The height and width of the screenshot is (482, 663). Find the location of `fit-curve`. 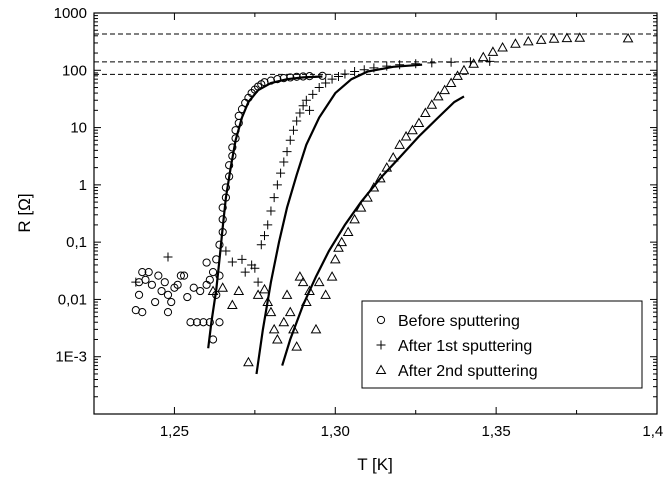

fit-curve is located at coordinates (265, 212).